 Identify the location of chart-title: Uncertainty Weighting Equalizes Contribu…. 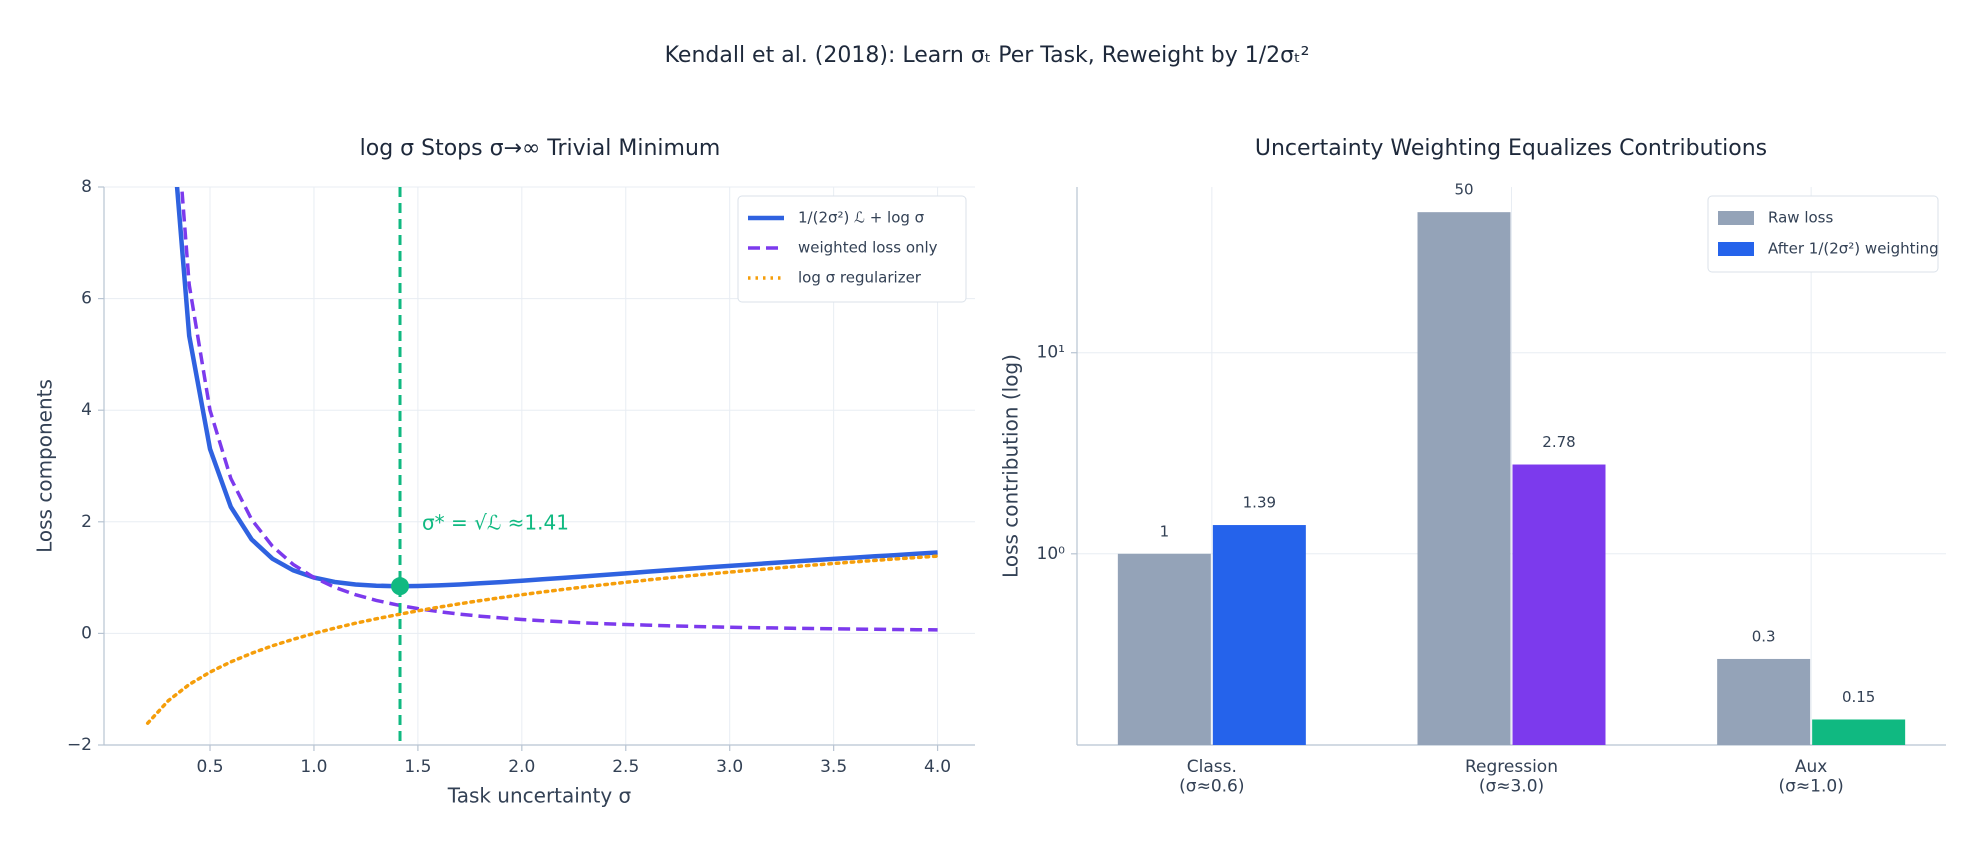
(1511, 148).